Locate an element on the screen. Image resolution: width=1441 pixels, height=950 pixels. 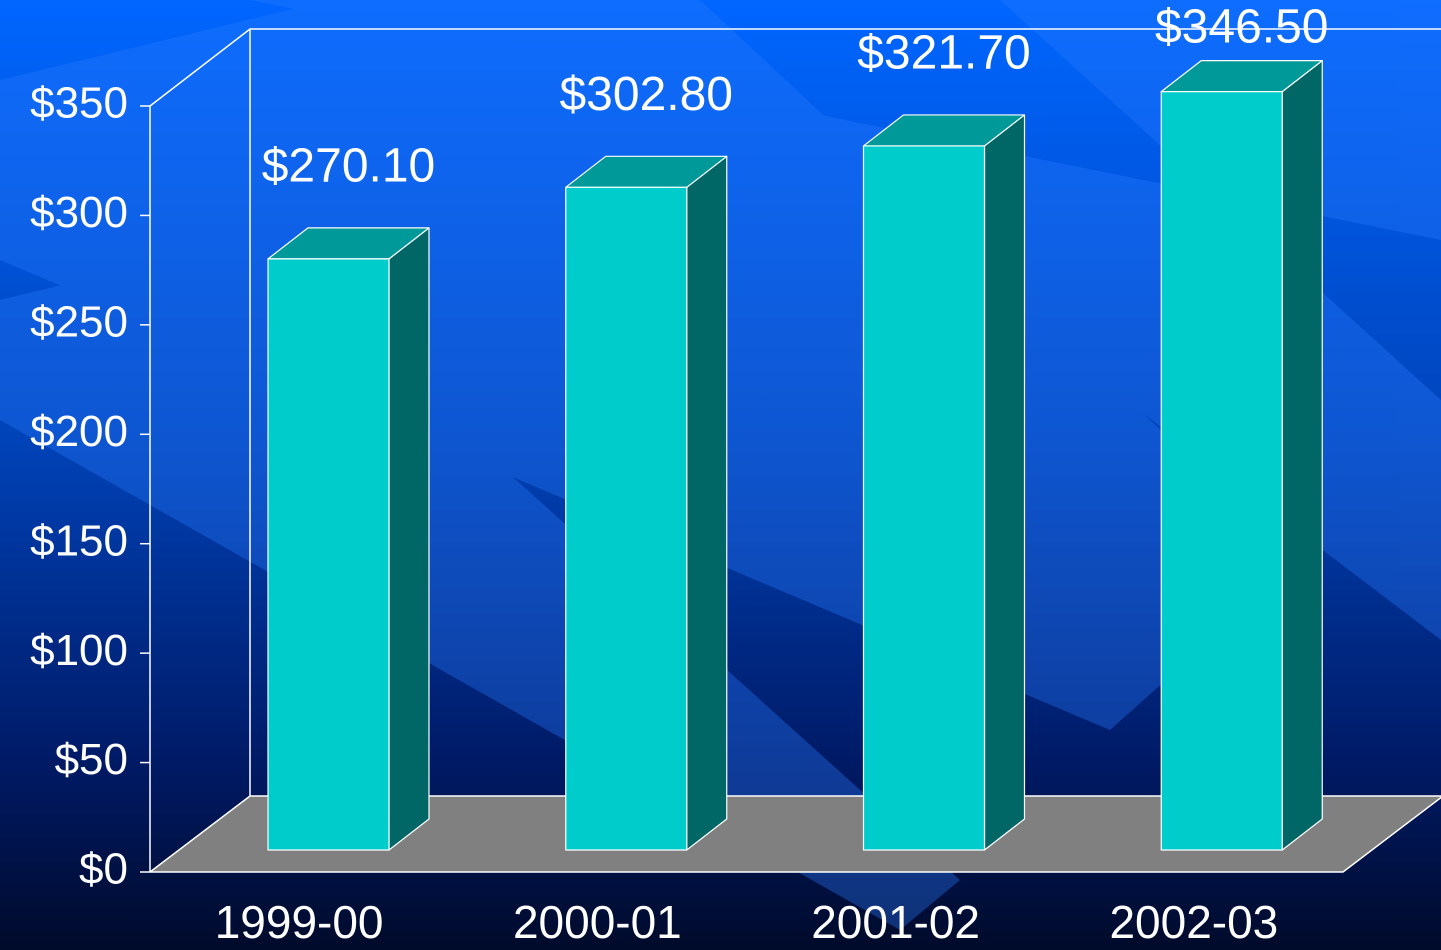
wall-edge is located at coordinates (795, 67).